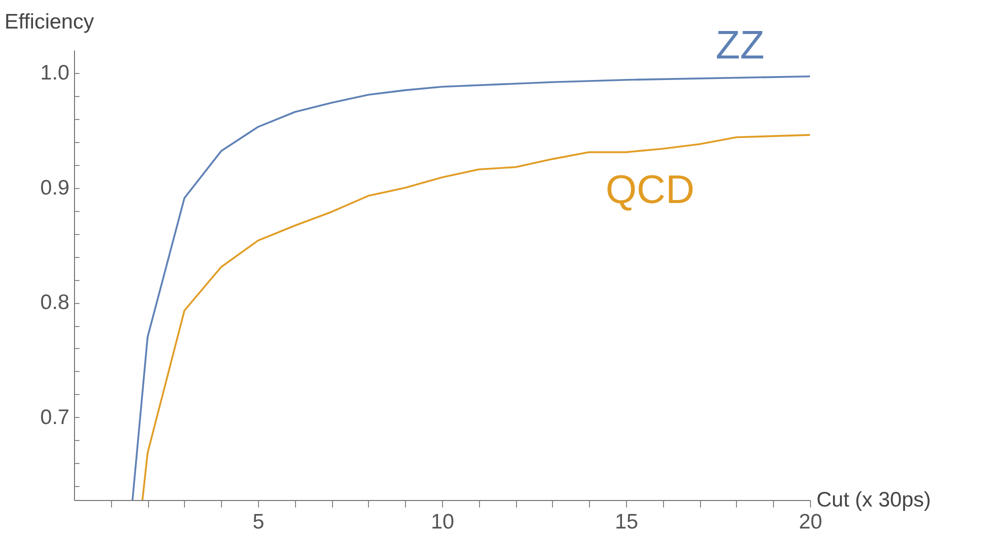  Describe the element at coordinates (55, 302) in the screenshot. I see `y-tick-label: 0.8` at that location.